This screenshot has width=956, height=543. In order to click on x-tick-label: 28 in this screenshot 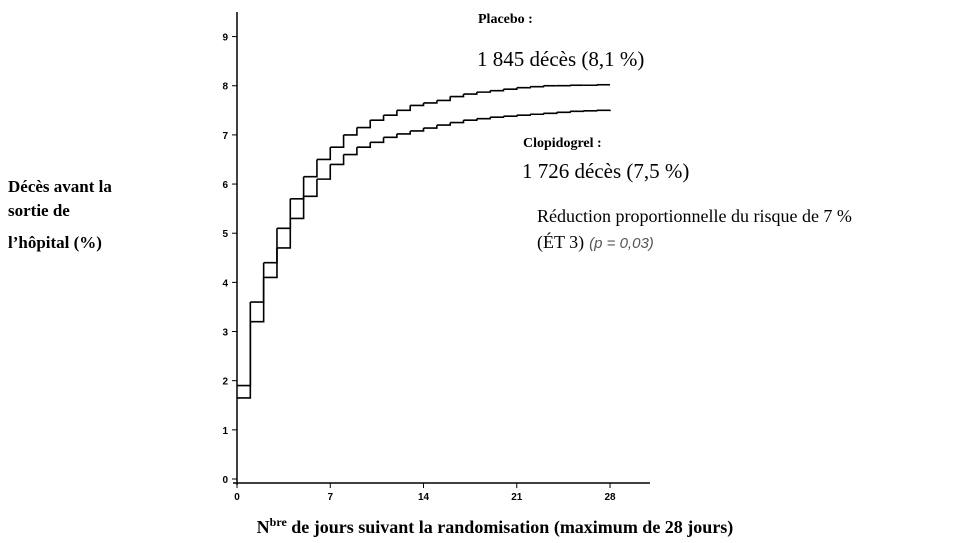, I will do `click(610, 497)`.